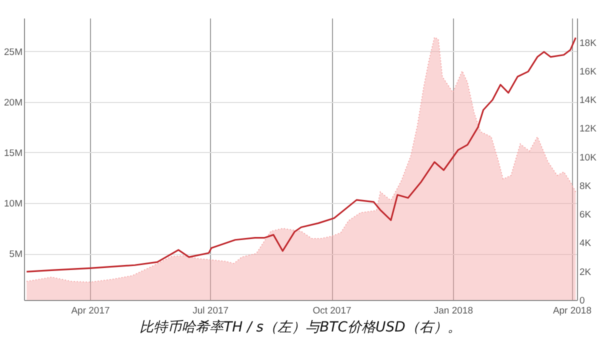  I want to click on y-tick-label: 15M, so click(13, 153).